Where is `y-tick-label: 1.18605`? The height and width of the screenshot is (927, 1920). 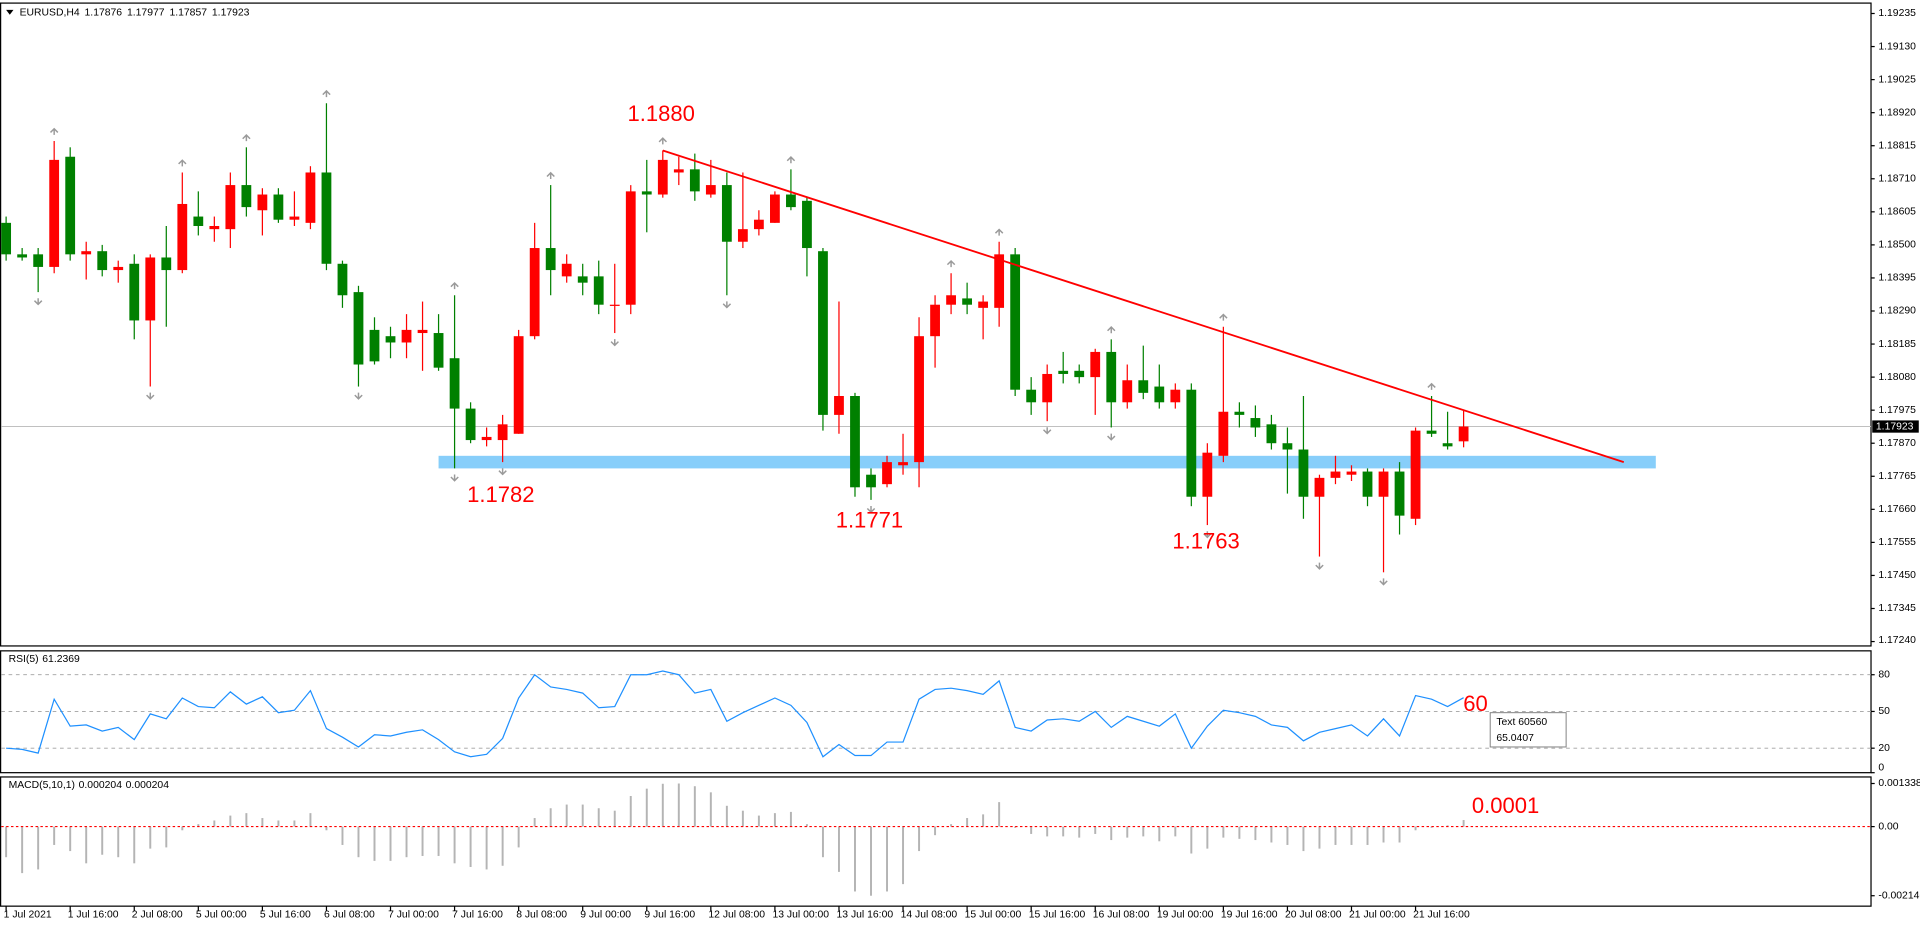
y-tick-label: 1.18605 is located at coordinates (1897, 212).